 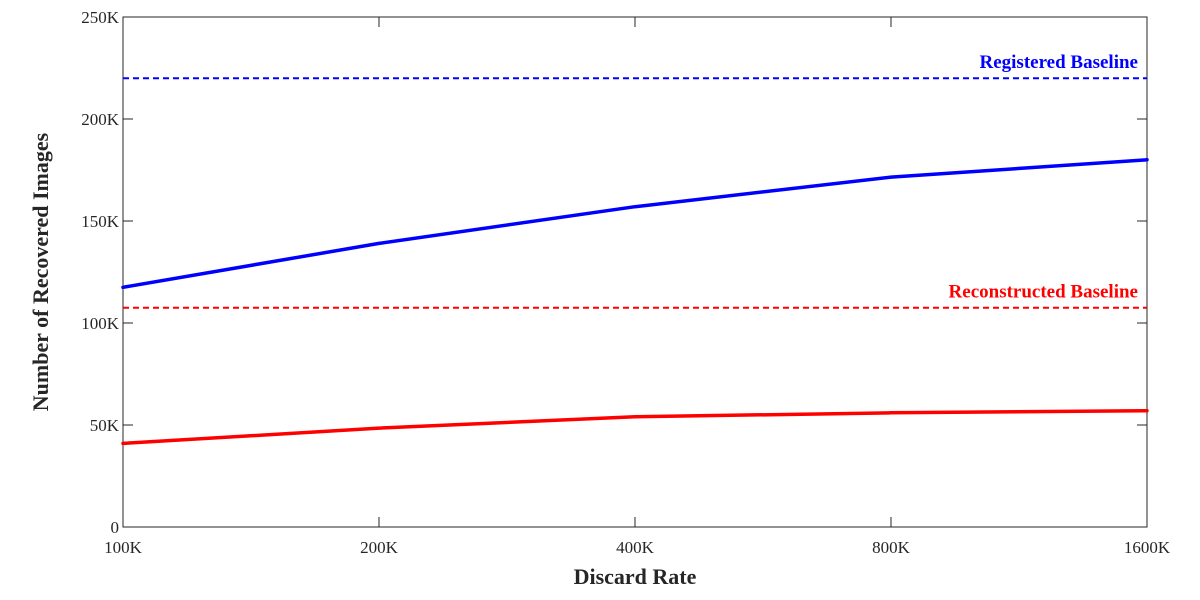 What do you see at coordinates (105, 425) in the screenshot?
I see `y-tick-label: 50K` at bounding box center [105, 425].